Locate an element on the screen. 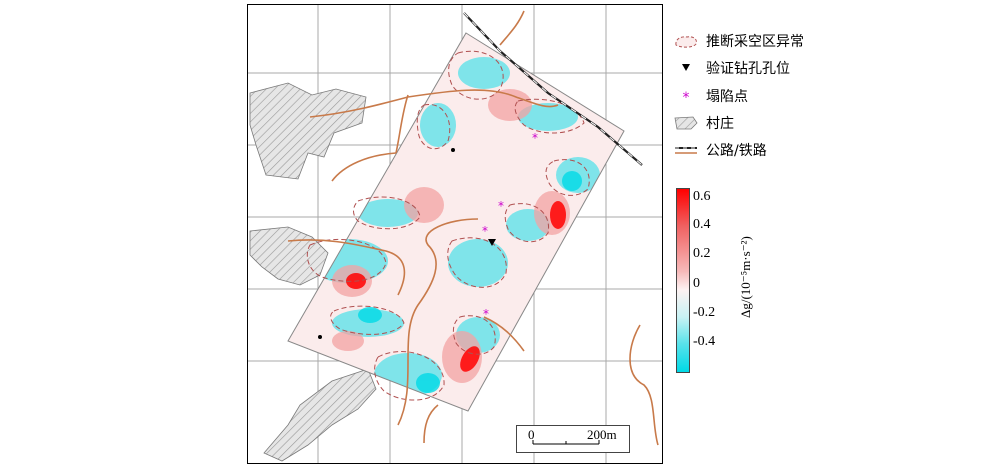  colorbar-tick: 0.2 is located at coordinates (702, 253).